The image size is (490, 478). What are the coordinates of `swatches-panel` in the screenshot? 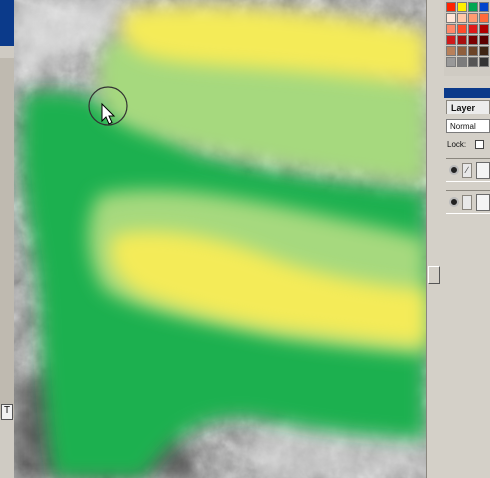 It's located at (467, 38).